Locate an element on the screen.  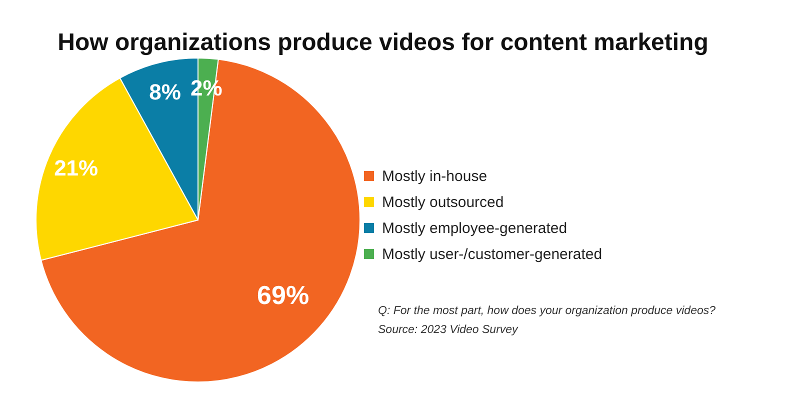
chart-title: How organizations produce videos for content marketing is located at coordinates (383, 42).